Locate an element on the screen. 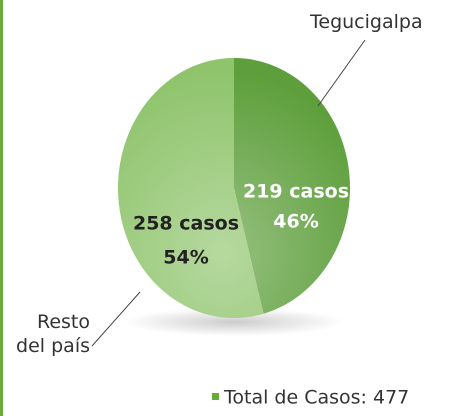  note-marker is located at coordinates (215, 396).